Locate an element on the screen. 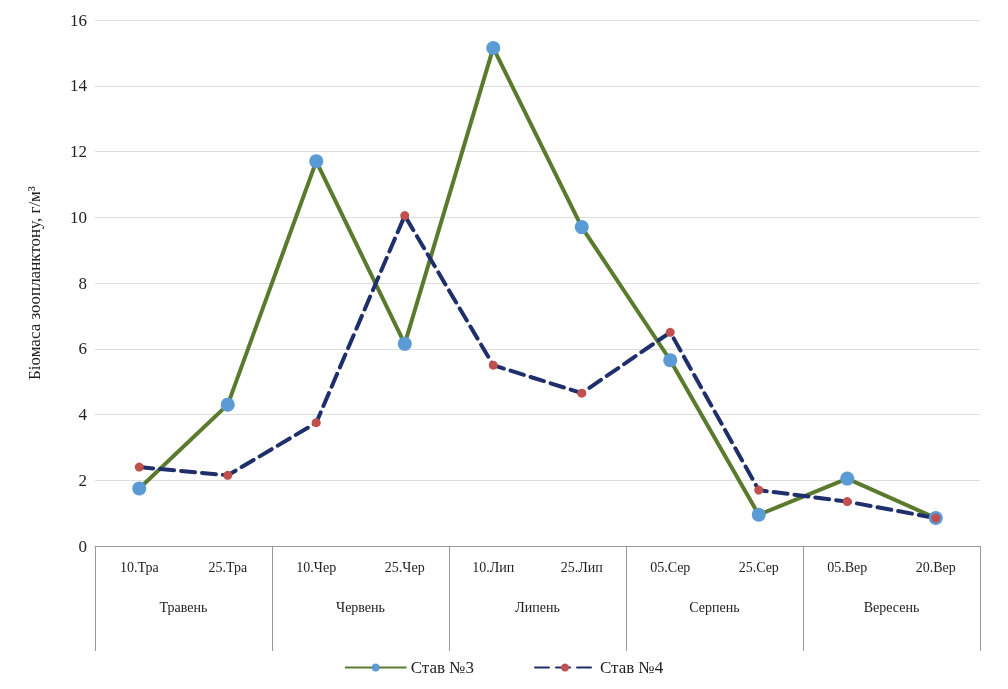 Image resolution: width=1008 pixels, height=689 pixels. y-tick-label: 14 is located at coordinates (79, 86).